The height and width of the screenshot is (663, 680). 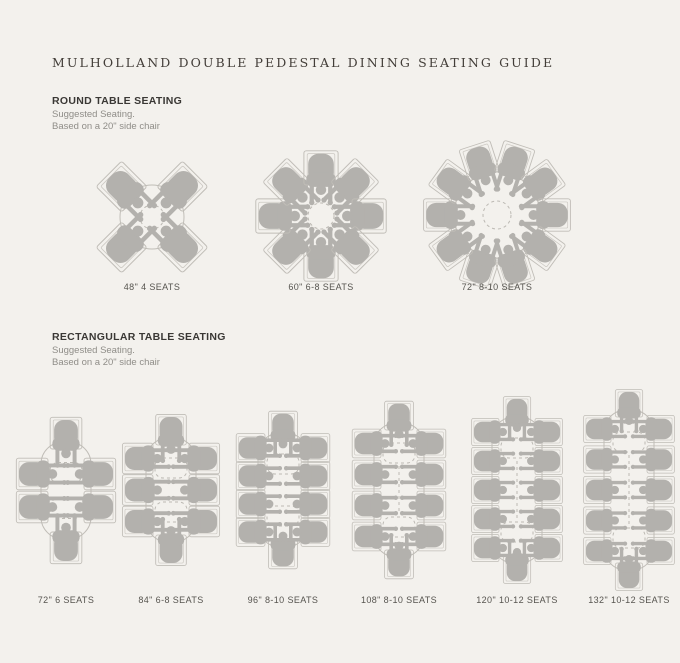 I want to click on round-table-diagram-60in, so click(x=321, y=218).